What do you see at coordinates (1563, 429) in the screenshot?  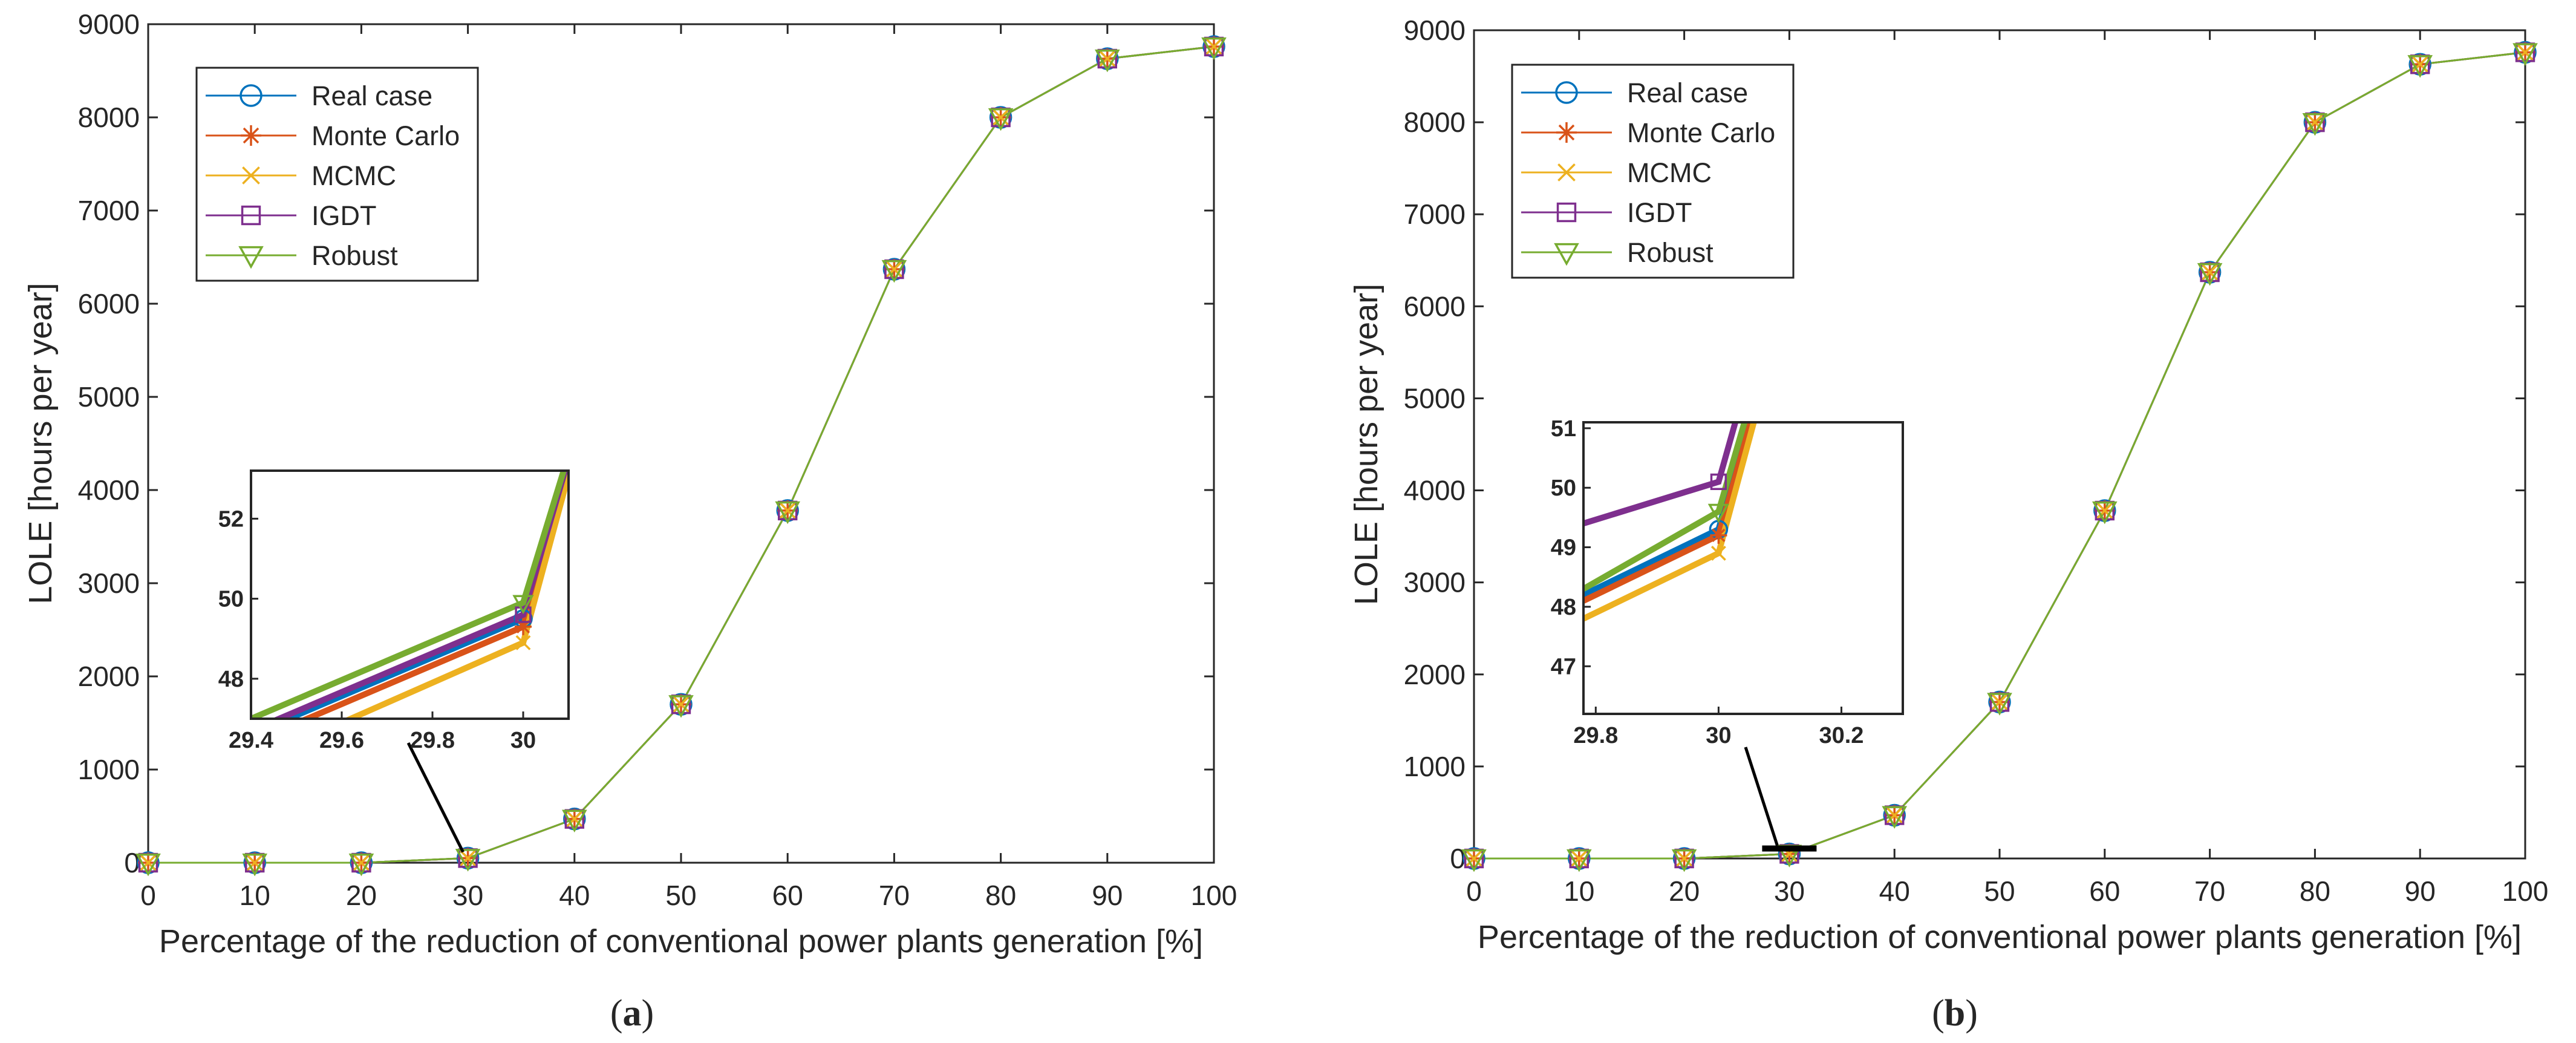 I see `inset-y-tick-label: 51` at bounding box center [1563, 429].